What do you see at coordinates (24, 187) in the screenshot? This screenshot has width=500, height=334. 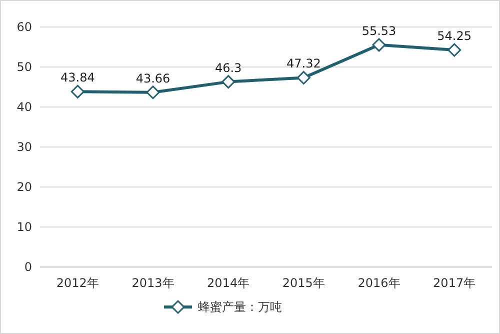 I see `y-tick-label: 20` at bounding box center [24, 187].